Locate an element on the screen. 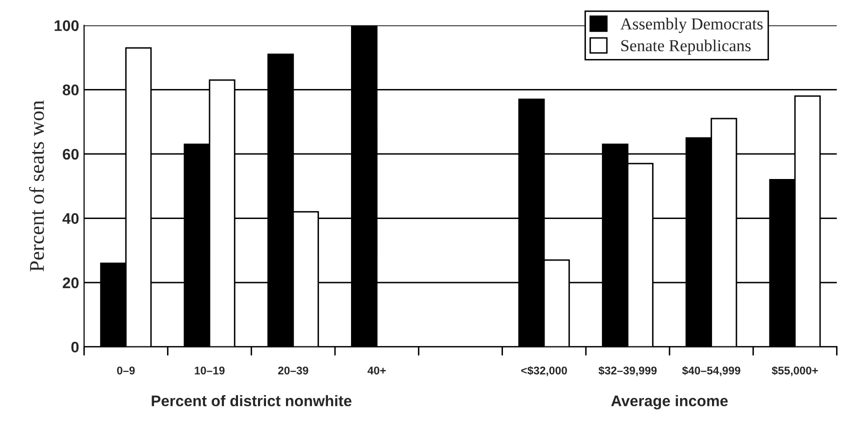 The height and width of the screenshot is (423, 841). text: Percent of district nonwhite is located at coordinates (252, 400).